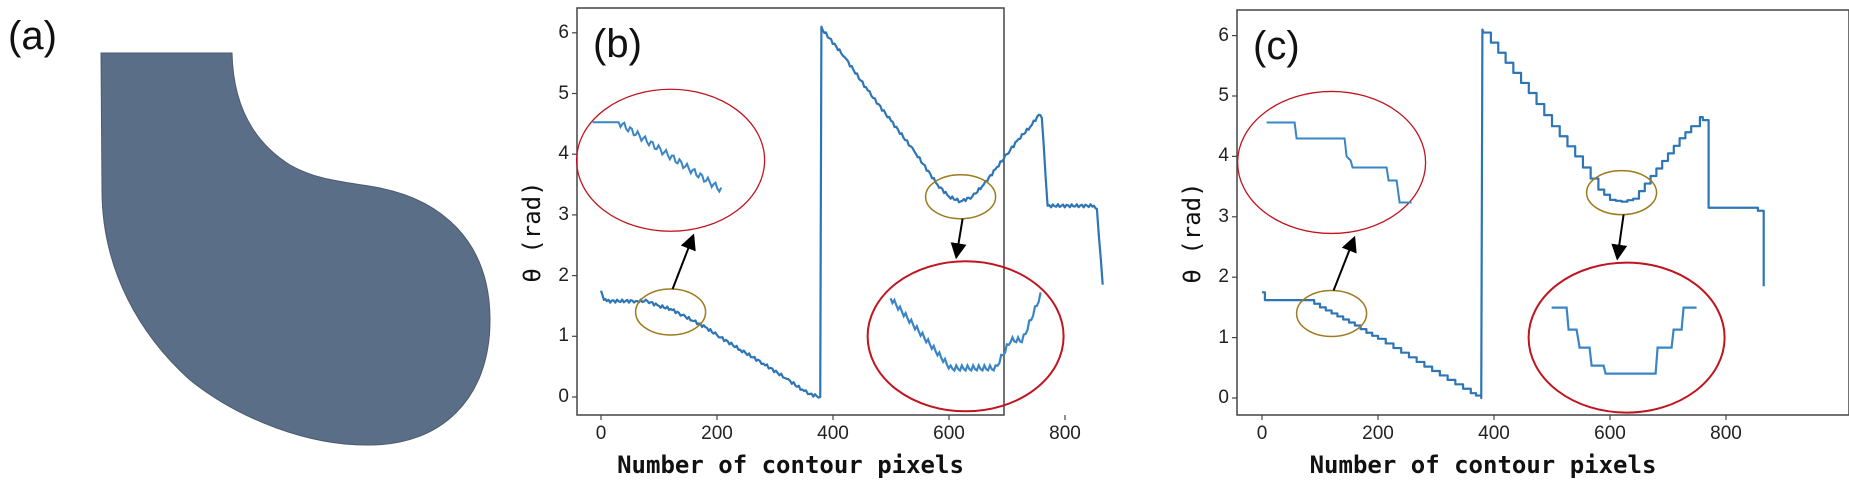  I want to click on panel-b-label: (b), so click(617, 44).